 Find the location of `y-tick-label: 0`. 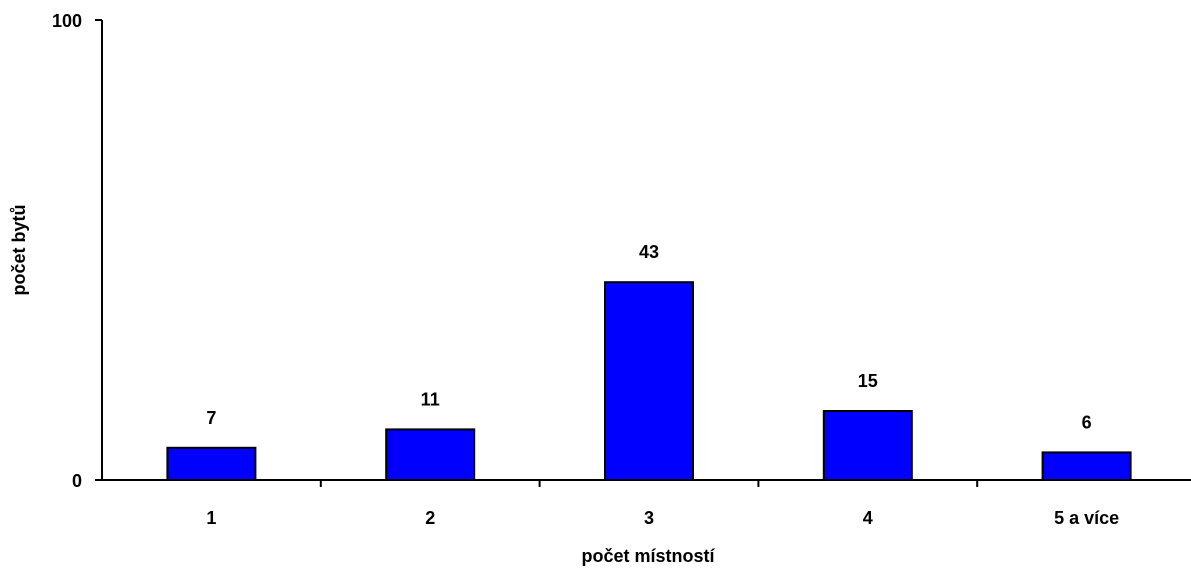

y-tick-label: 0 is located at coordinates (77, 481).